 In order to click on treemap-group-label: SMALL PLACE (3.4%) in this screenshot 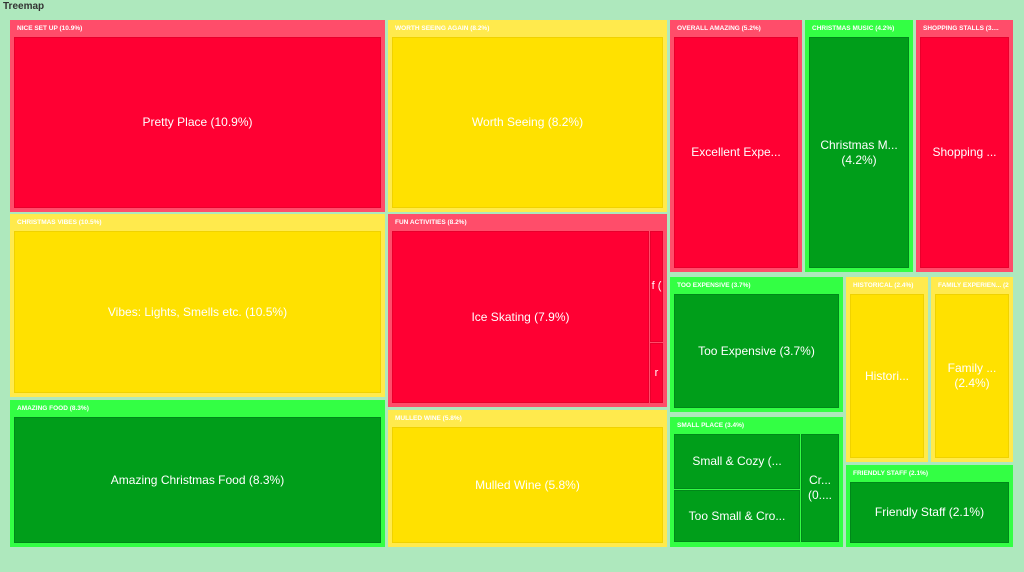, I will do `click(711, 425)`.